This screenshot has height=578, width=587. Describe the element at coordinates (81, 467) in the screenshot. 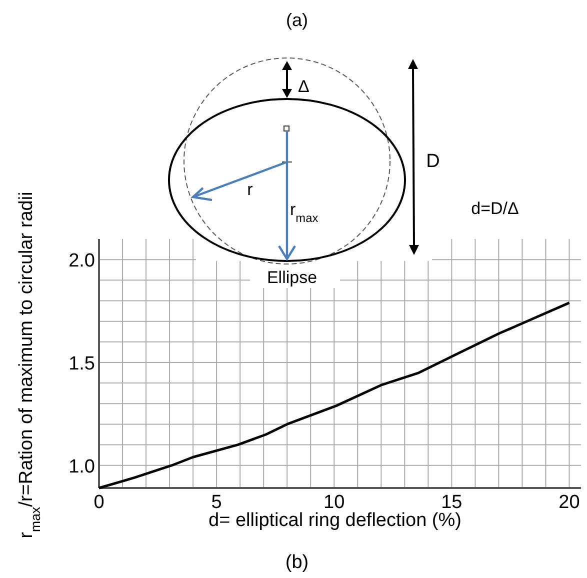

I see `y-tick-label: 1.0` at that location.